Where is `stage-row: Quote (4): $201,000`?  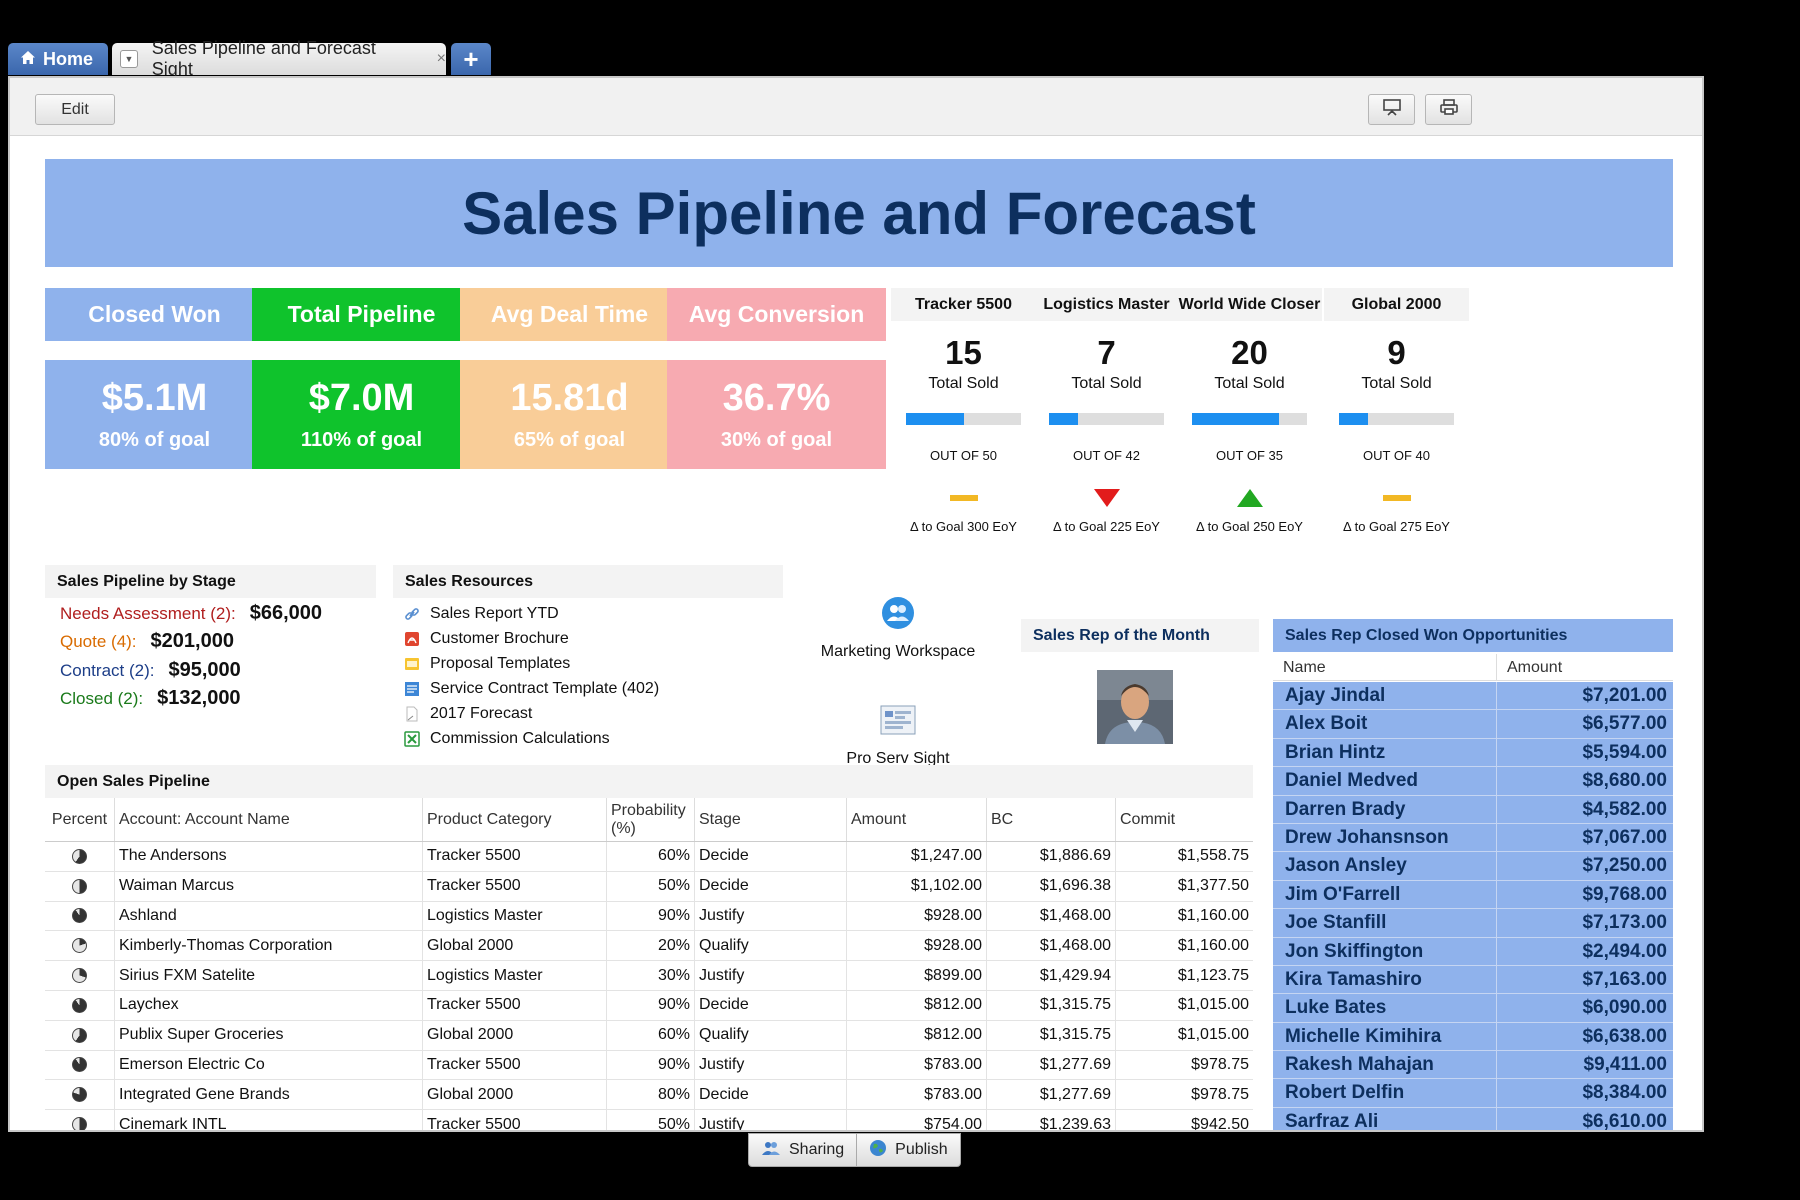
stage-row: Quote (4): $201,000 is located at coordinates (147, 641).